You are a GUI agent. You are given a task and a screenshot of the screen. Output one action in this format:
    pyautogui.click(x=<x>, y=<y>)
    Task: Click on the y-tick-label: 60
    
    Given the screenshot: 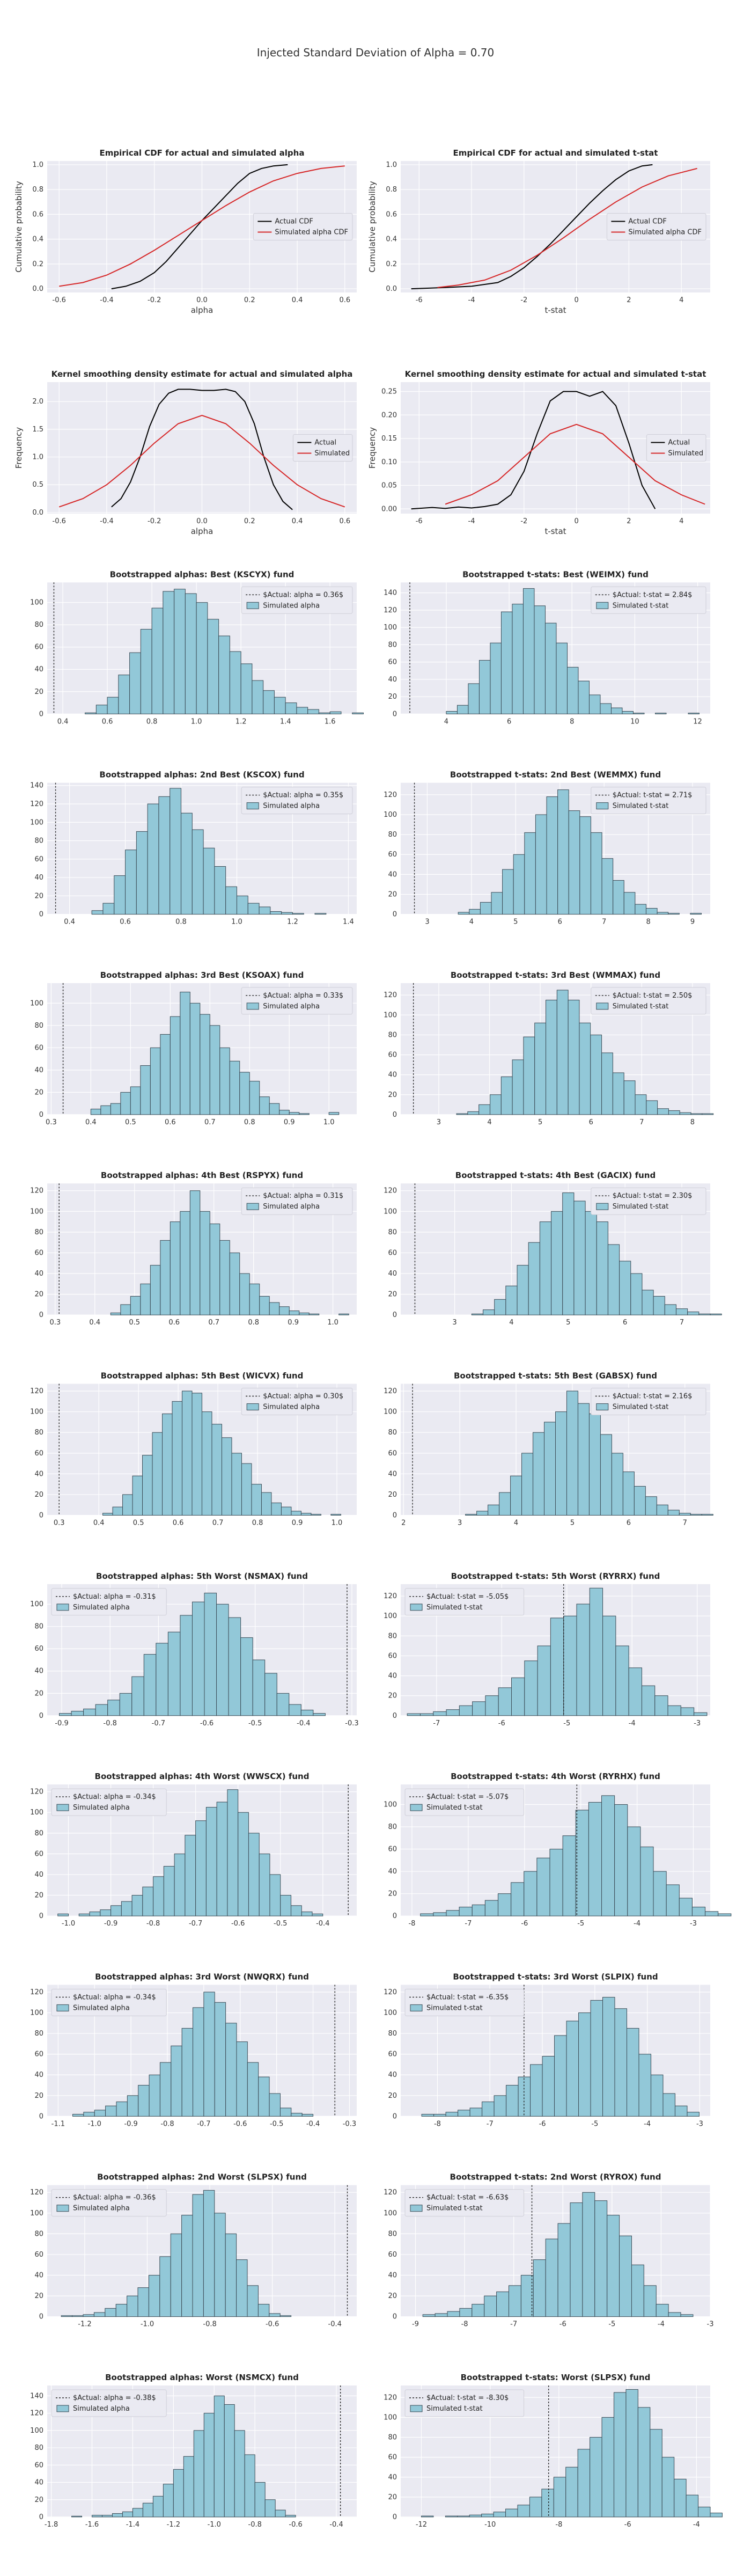 What is the action you would take?
    pyautogui.click(x=38, y=2465)
    